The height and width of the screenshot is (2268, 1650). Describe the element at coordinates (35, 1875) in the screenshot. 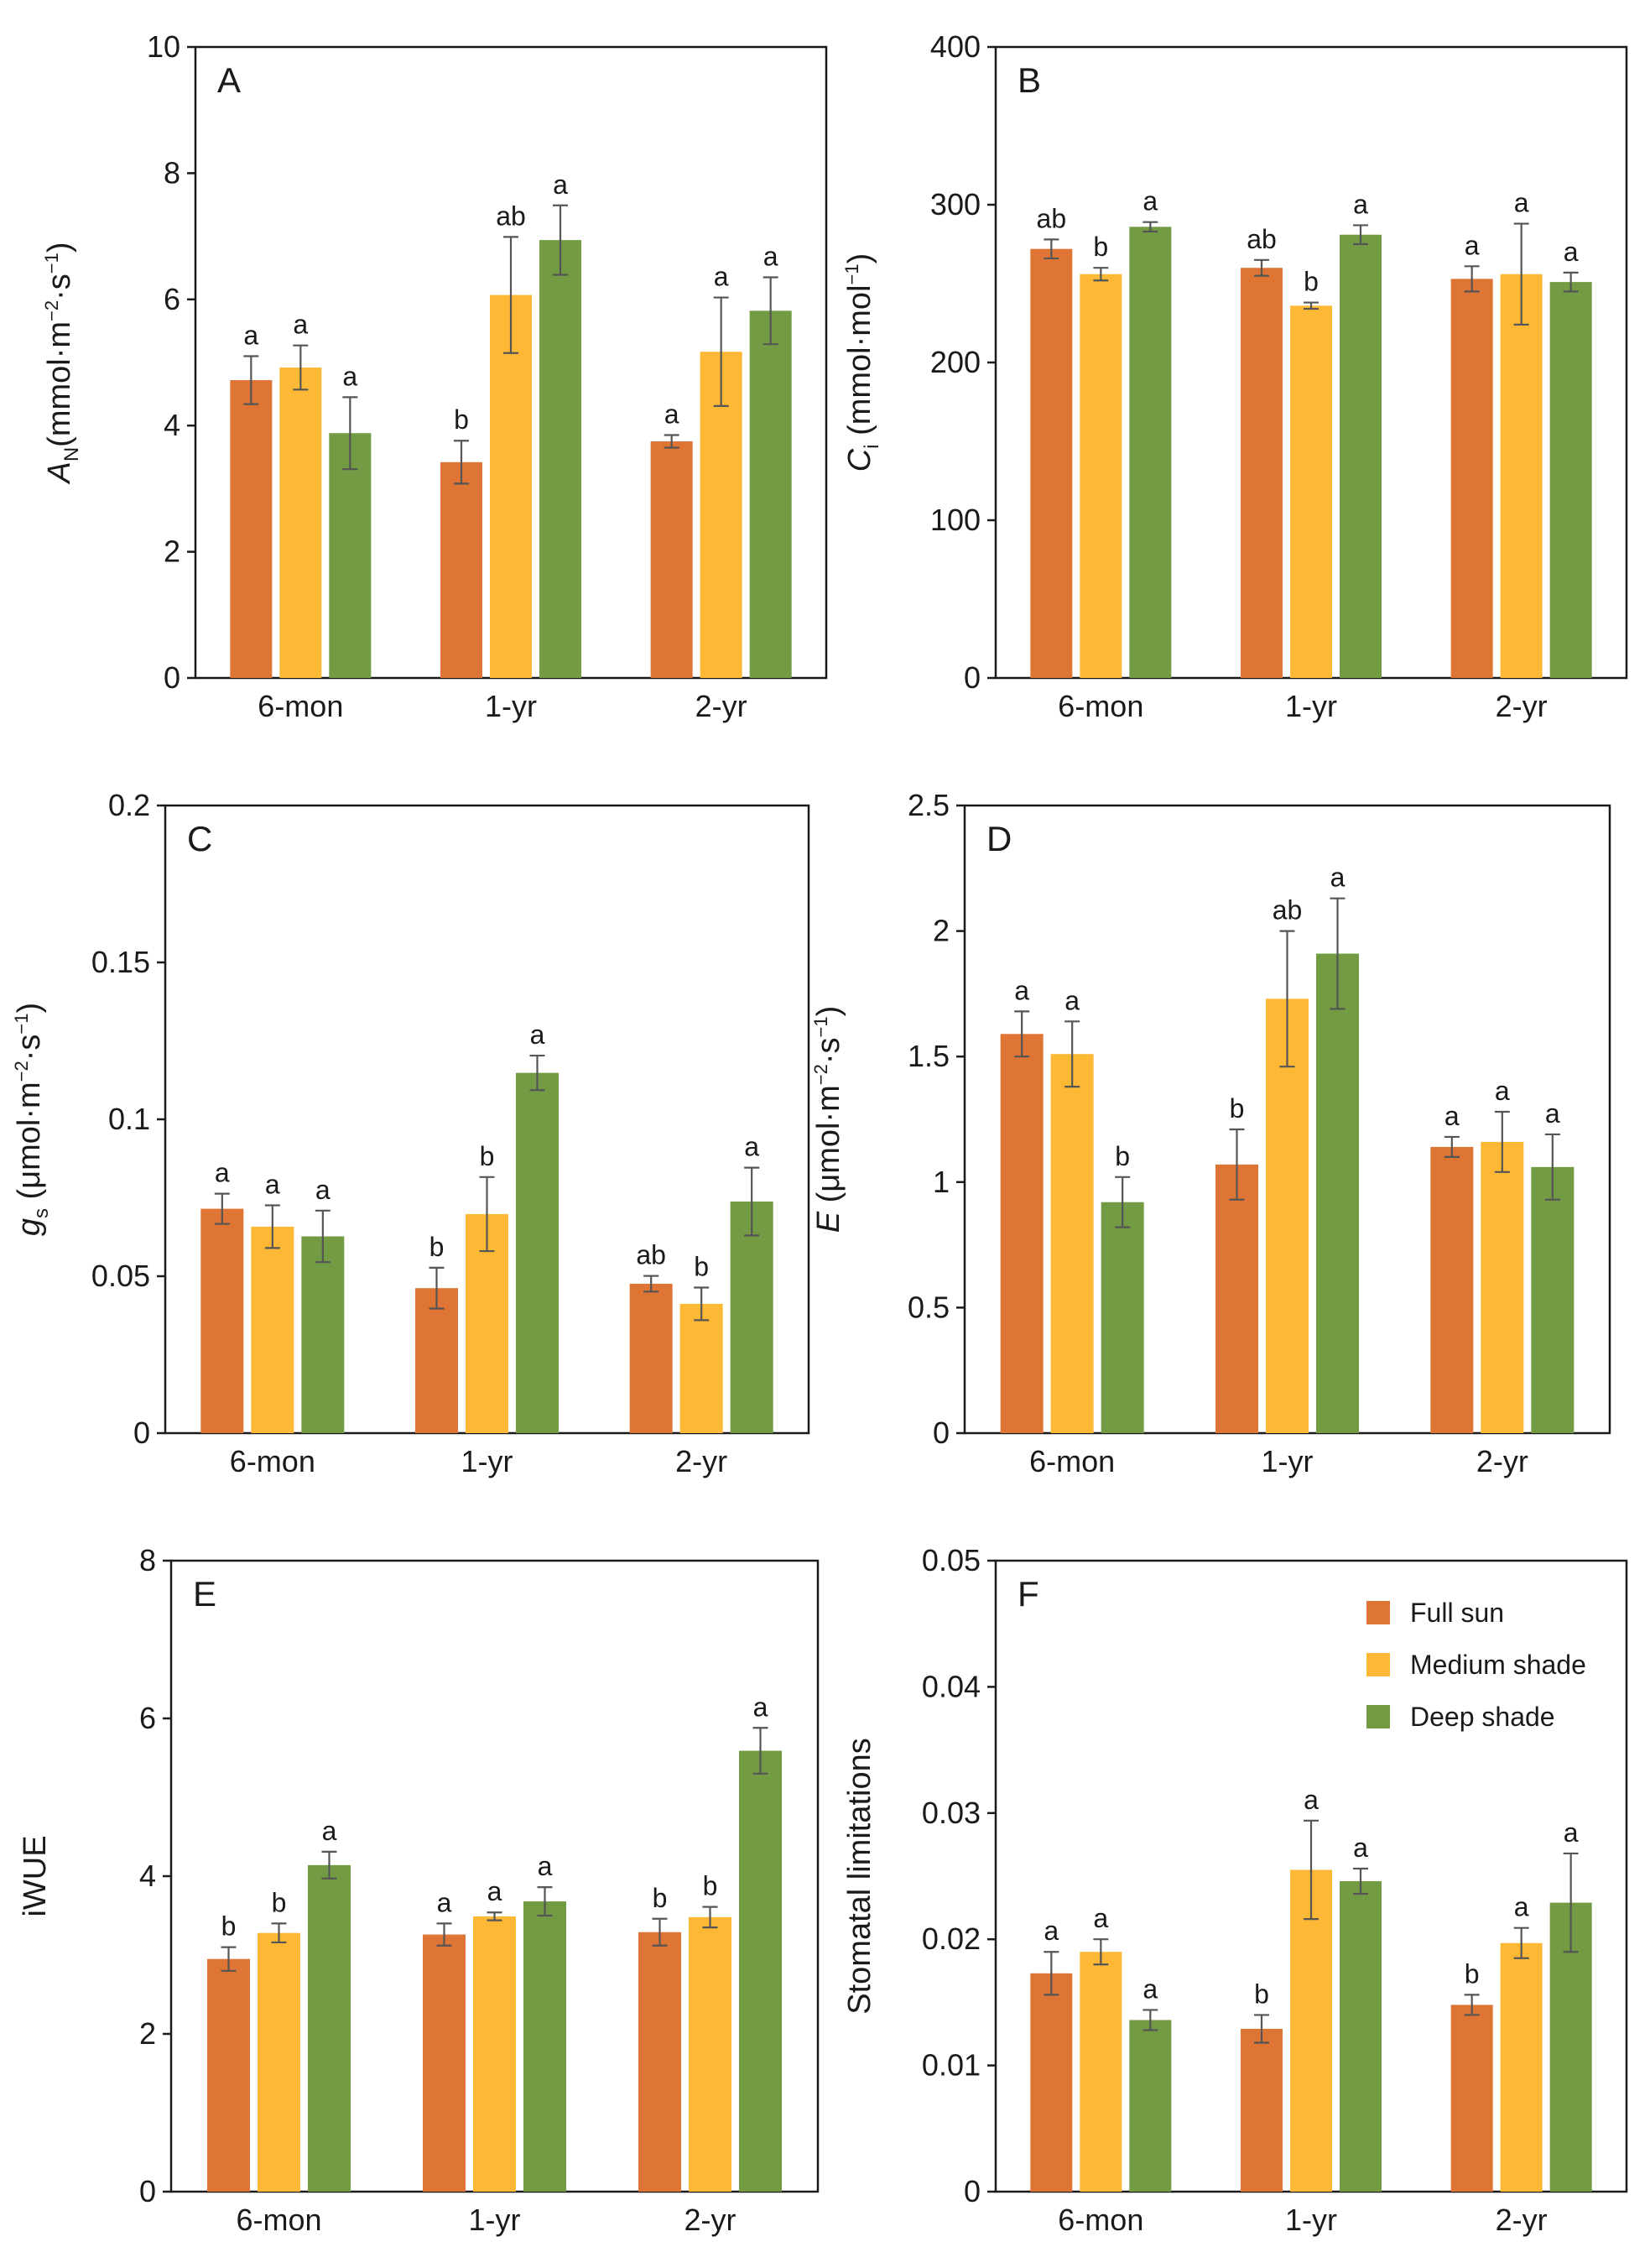

I see `y-axis-label: iWUE` at that location.